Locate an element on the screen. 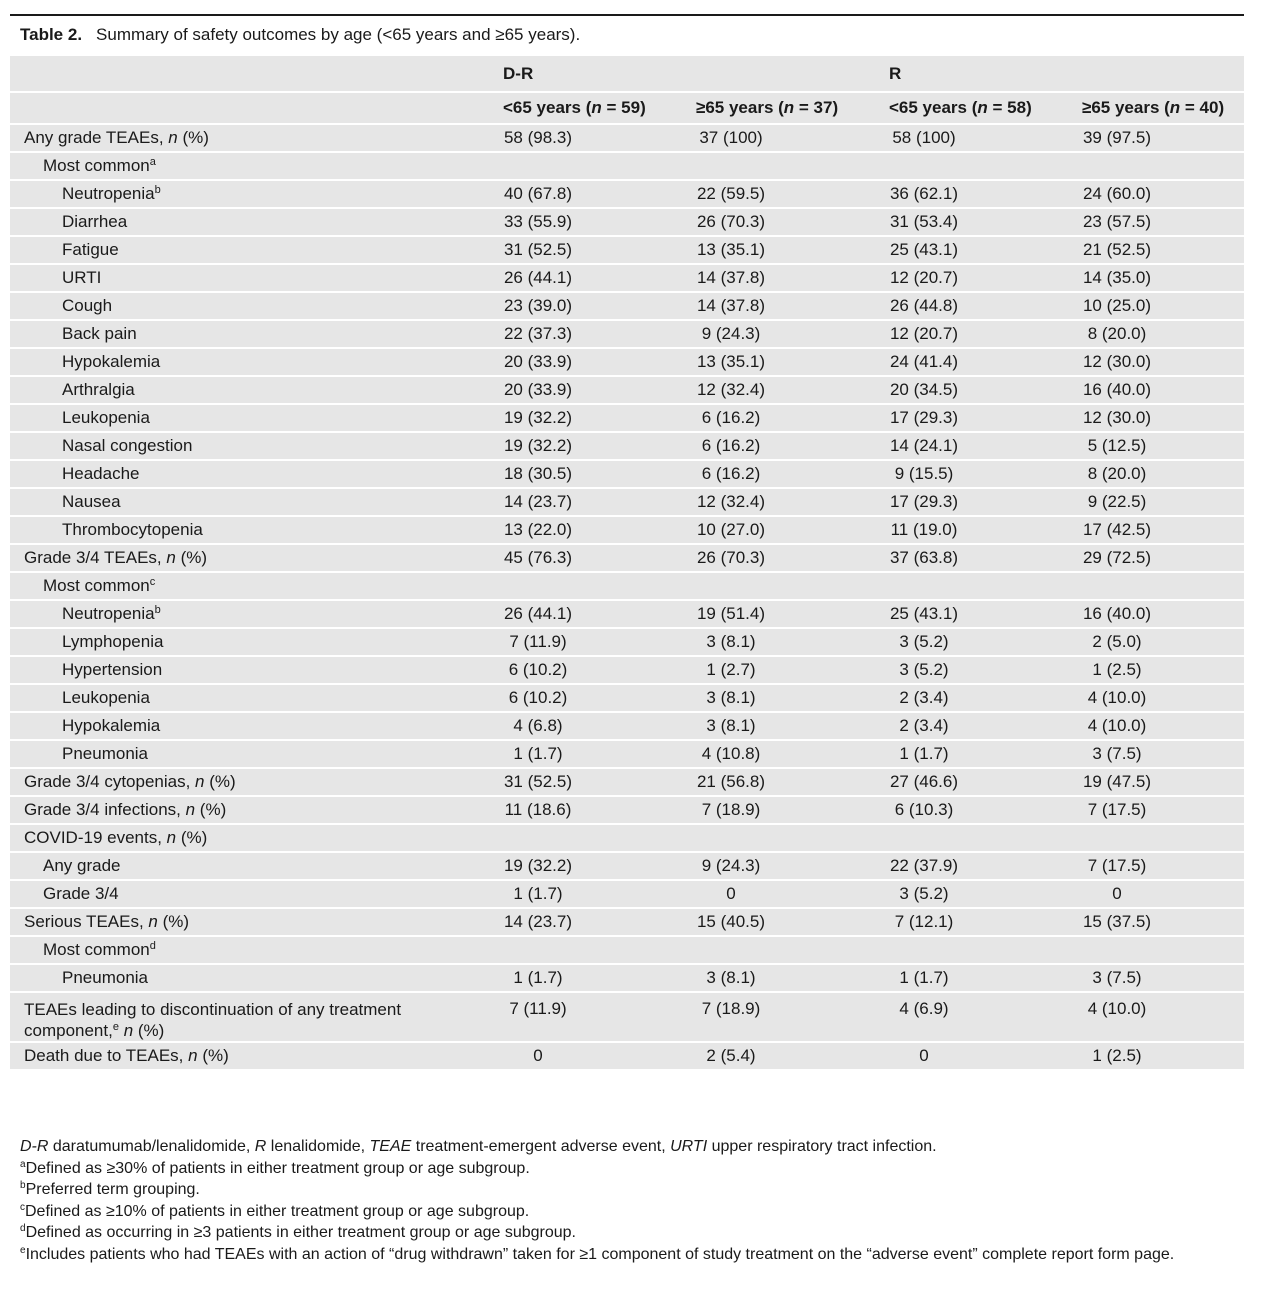  value-text: 37 (100) is located at coordinates (731, 137).